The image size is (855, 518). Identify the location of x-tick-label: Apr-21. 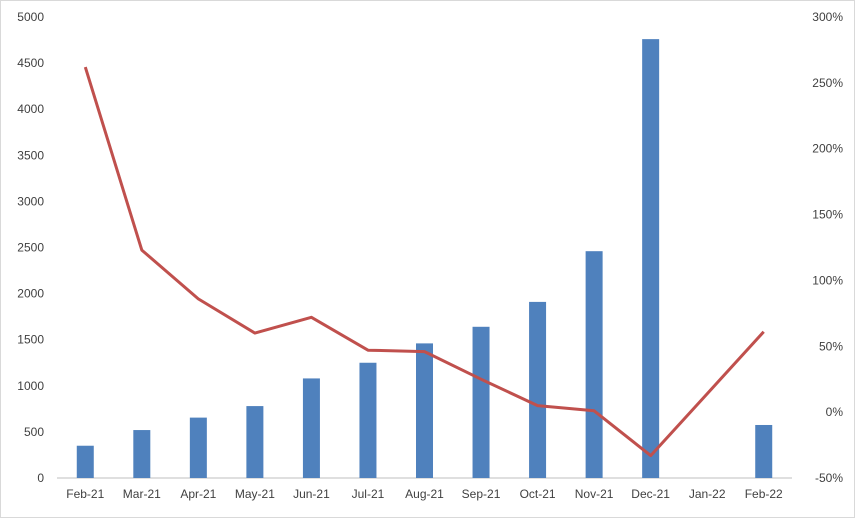
(198, 494).